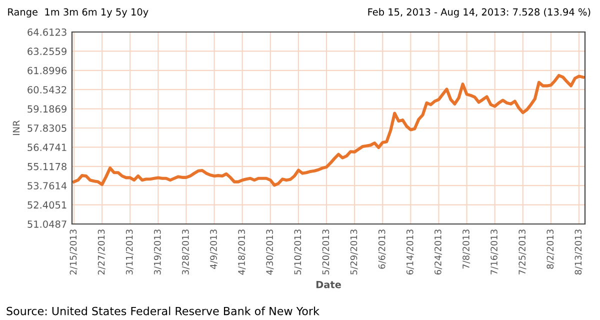 This screenshot has height=320, width=600. Describe the element at coordinates (214, 249) in the screenshot. I see `x-tick-label: 4/9/2013` at that location.